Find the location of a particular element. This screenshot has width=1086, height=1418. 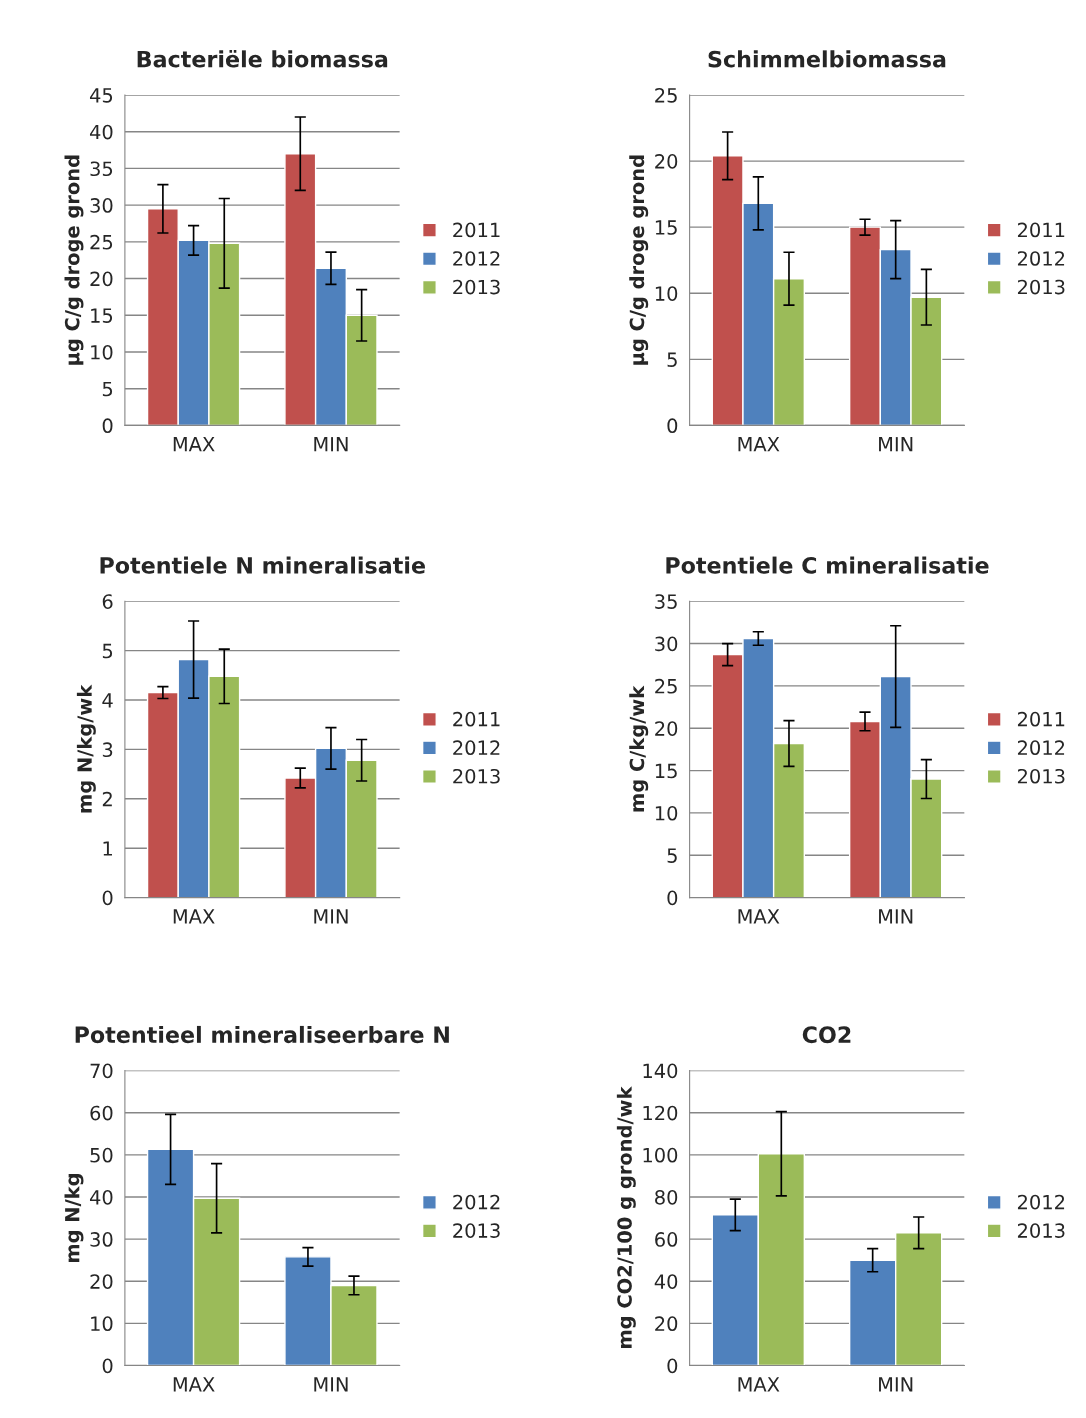

y-tick-label: 6 is located at coordinates (107, 601).